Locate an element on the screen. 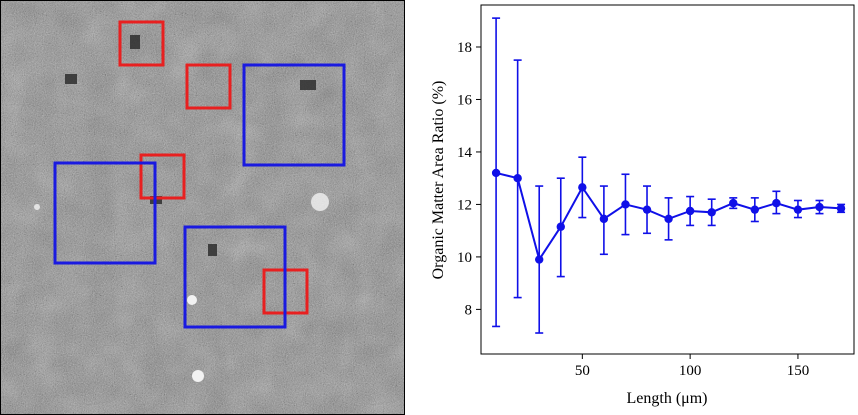  y-tick-label: 8 is located at coordinates (469, 310).